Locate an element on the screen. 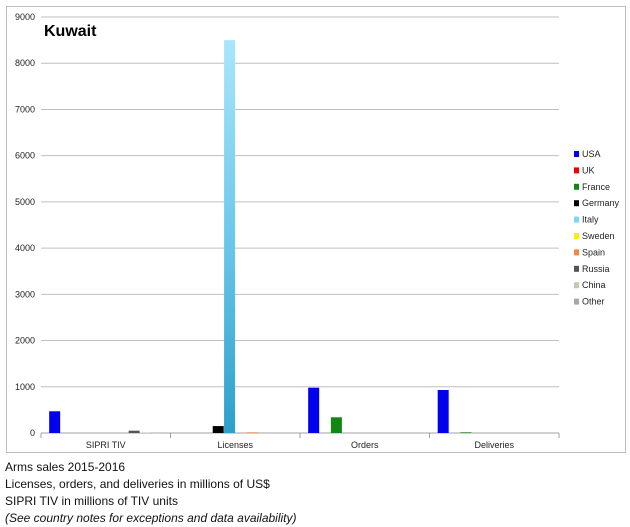 This screenshot has height=527, width=630. legend-label: UK is located at coordinates (588, 170).